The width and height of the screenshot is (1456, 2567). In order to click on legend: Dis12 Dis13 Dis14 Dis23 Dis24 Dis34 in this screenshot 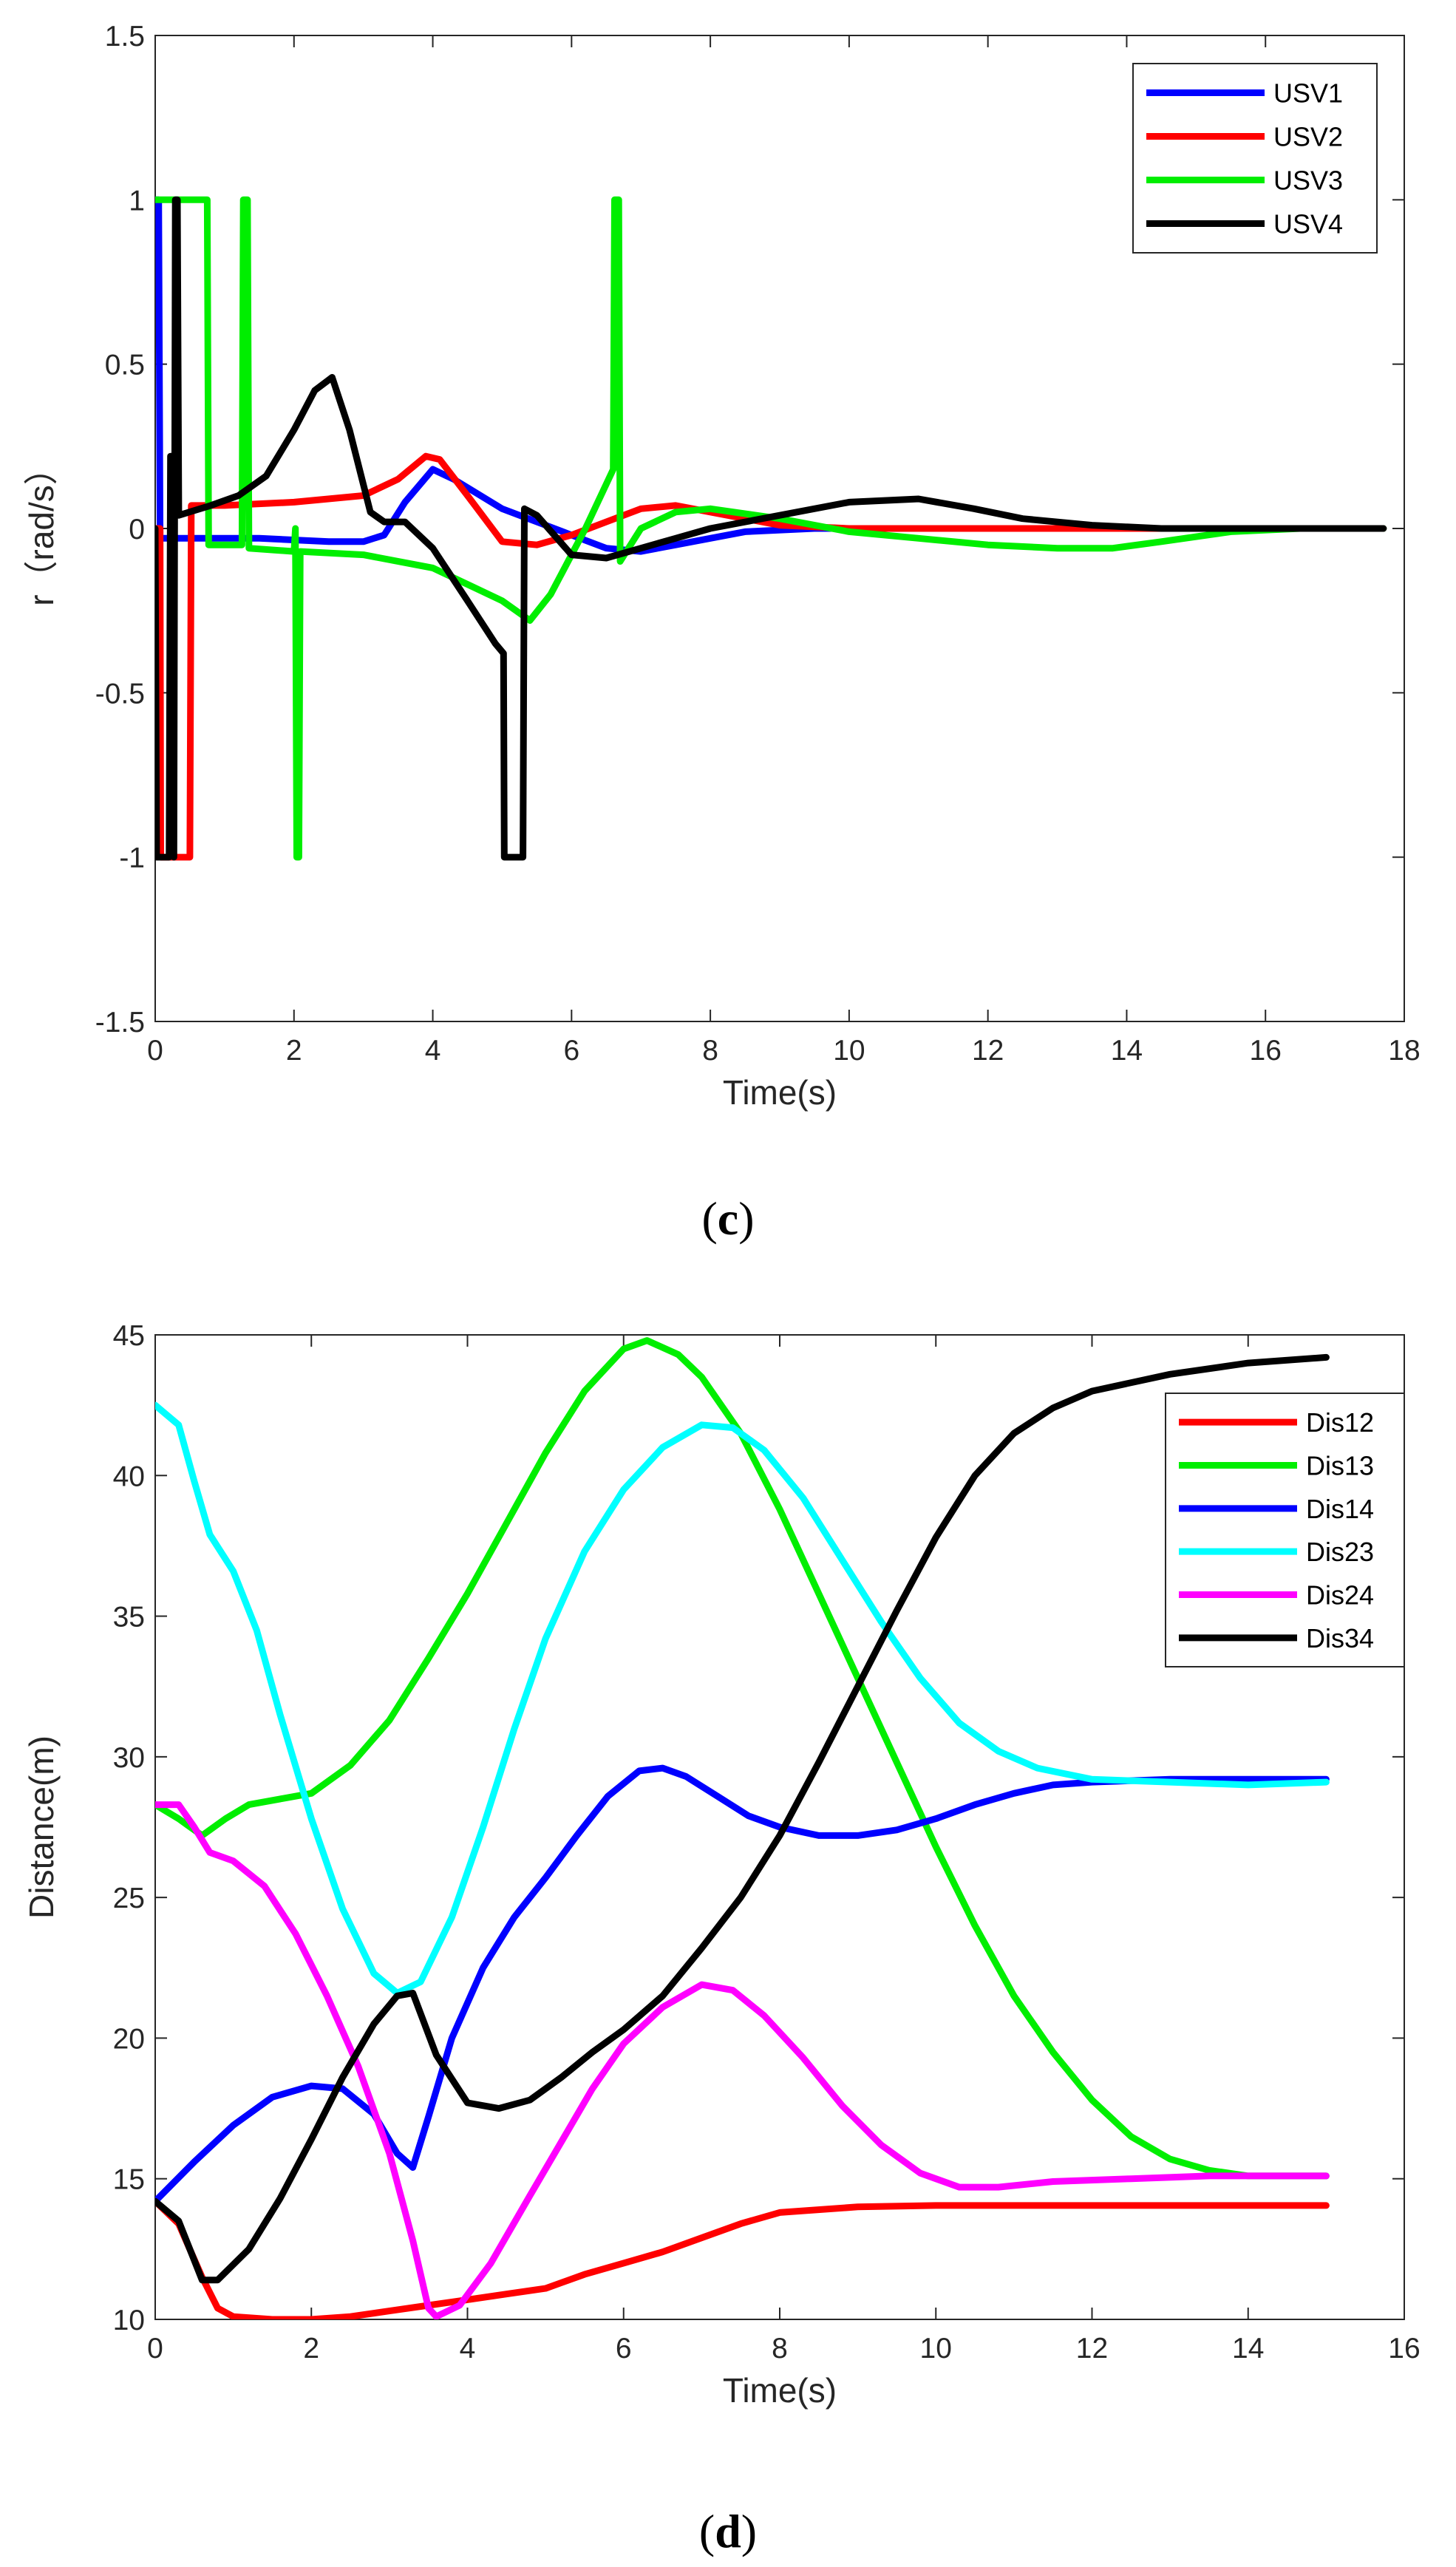, I will do `click(1285, 1530)`.